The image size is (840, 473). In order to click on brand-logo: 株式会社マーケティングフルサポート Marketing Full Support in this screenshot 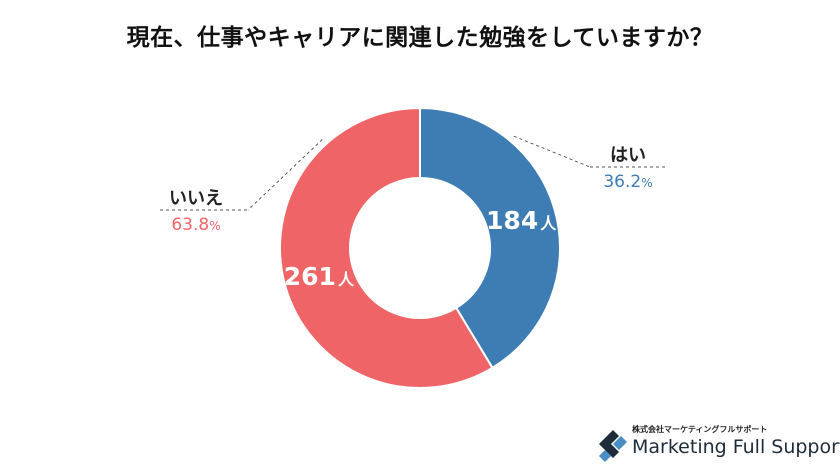, I will do `click(718, 444)`.